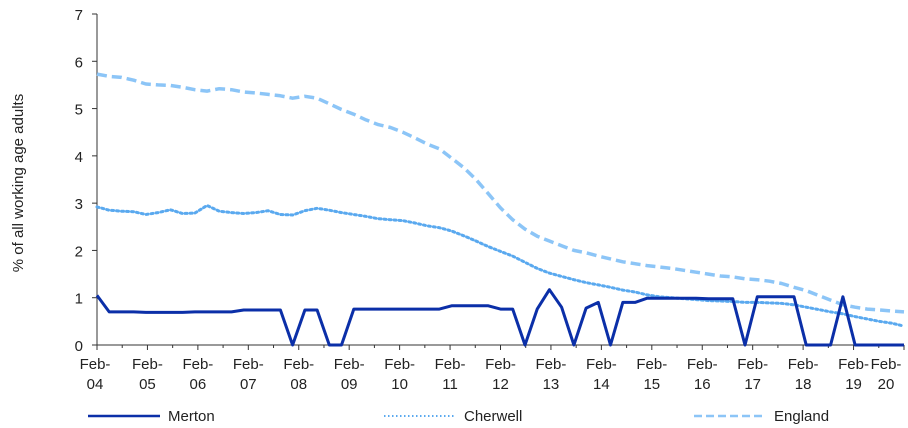 This screenshot has width=908, height=428. Describe the element at coordinates (198, 384) in the screenshot. I see `x-tick-label-year: 06` at that location.